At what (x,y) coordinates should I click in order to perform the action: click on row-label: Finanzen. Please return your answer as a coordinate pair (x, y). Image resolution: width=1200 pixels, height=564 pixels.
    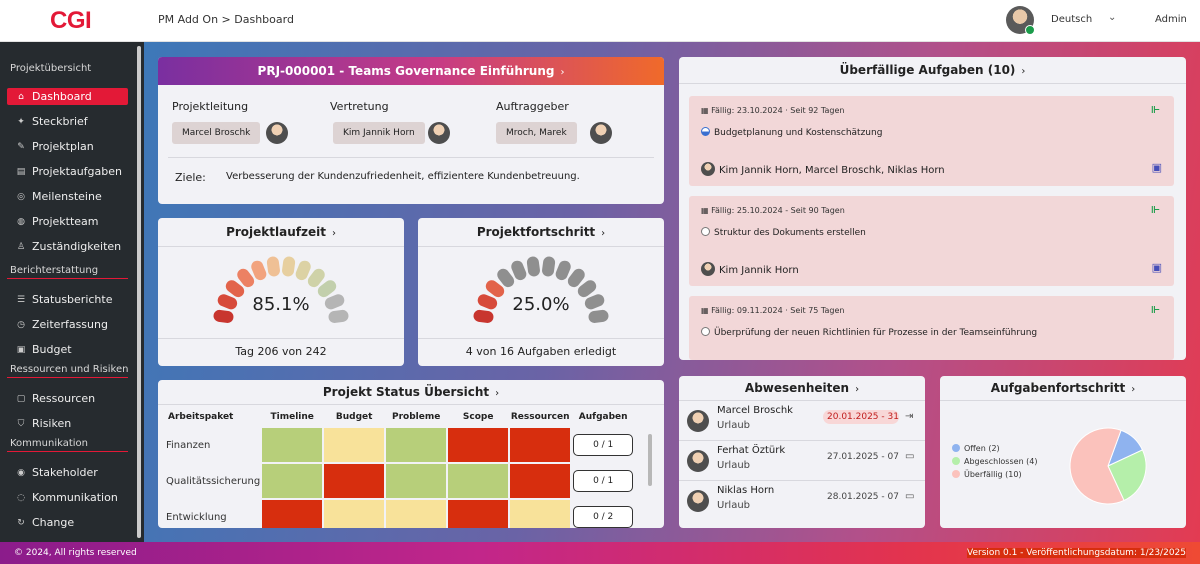
    Looking at the image, I should click on (188, 445).